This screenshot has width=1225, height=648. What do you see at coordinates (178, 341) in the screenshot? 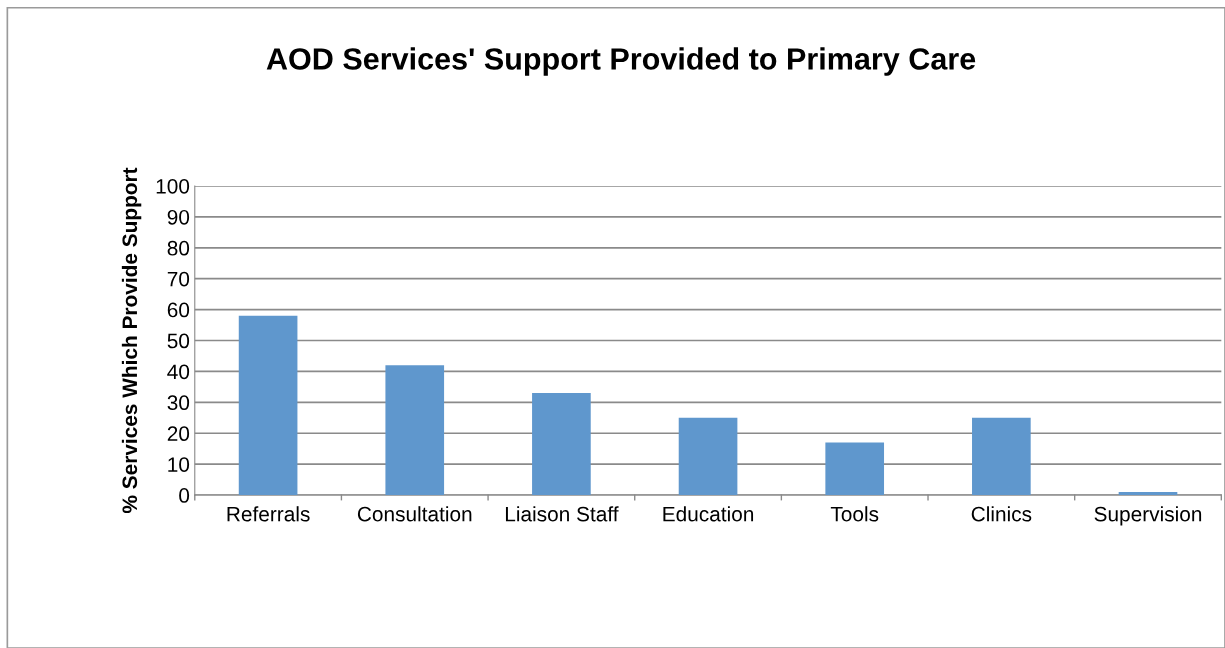
I see `y-tick-label: 50` at bounding box center [178, 341].